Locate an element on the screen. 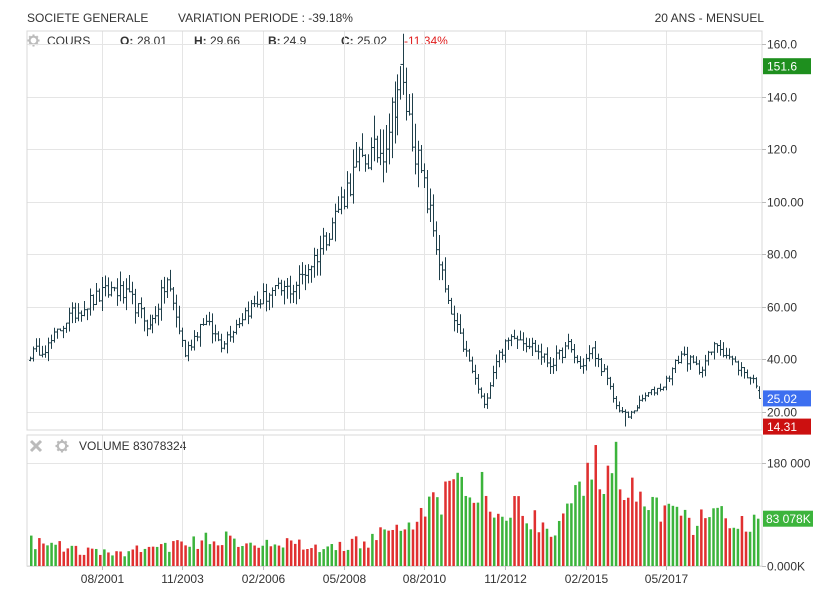  x-tick-label: 08/2010 is located at coordinates (425, 579).